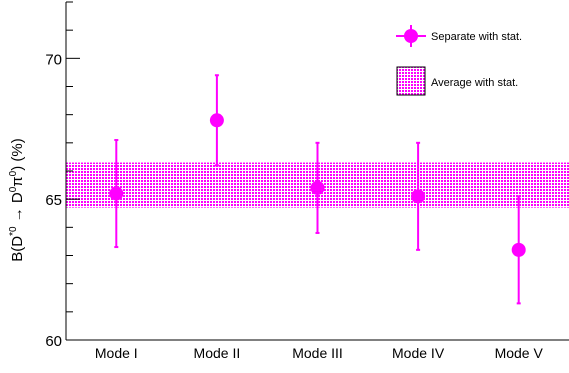  What do you see at coordinates (13, 173) in the screenshot?
I see `ylabel-sup3: 0` at bounding box center [13, 173].